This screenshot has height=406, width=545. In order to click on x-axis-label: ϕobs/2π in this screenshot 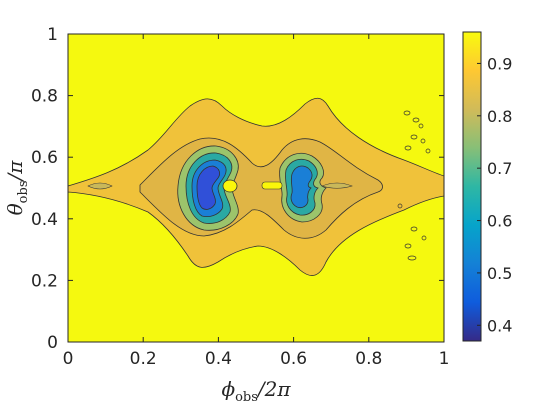, I will do `click(256, 391)`.